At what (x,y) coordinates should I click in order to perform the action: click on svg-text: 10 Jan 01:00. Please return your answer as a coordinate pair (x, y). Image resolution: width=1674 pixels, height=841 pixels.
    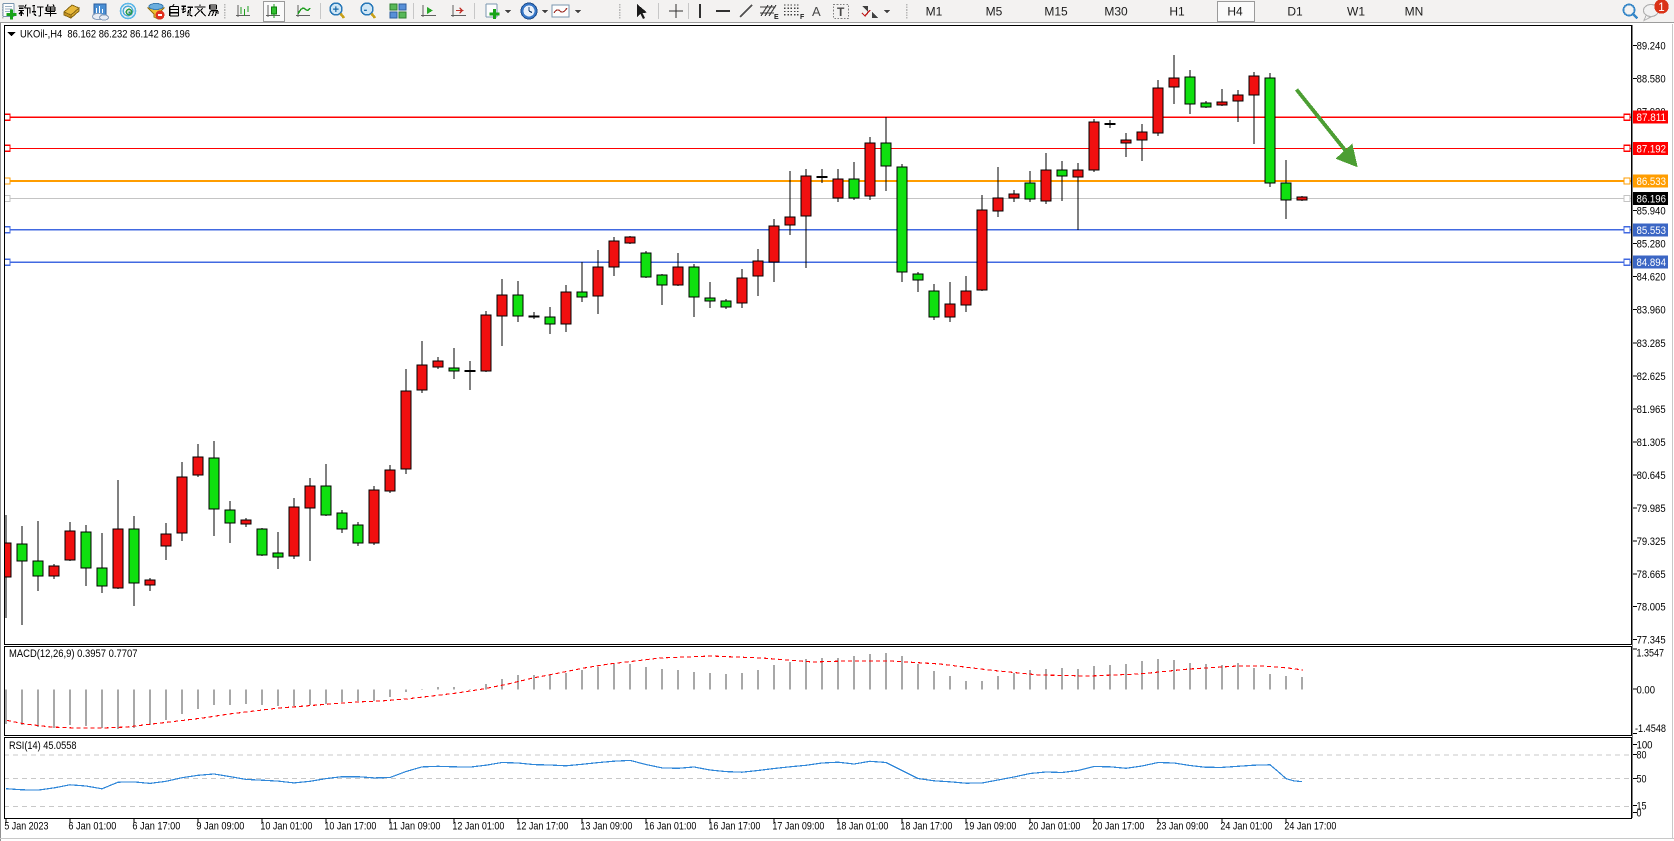
    Looking at the image, I should click on (286, 827).